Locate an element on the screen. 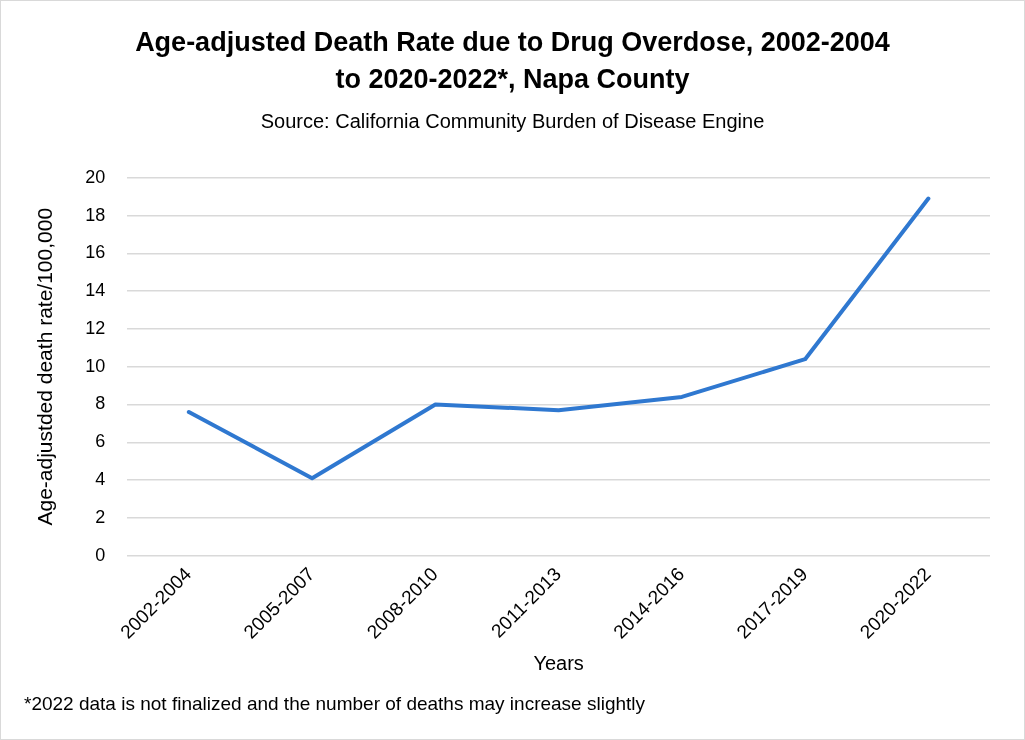 This screenshot has height=740, width=1025. y-tick-label: 0 is located at coordinates (100, 554).